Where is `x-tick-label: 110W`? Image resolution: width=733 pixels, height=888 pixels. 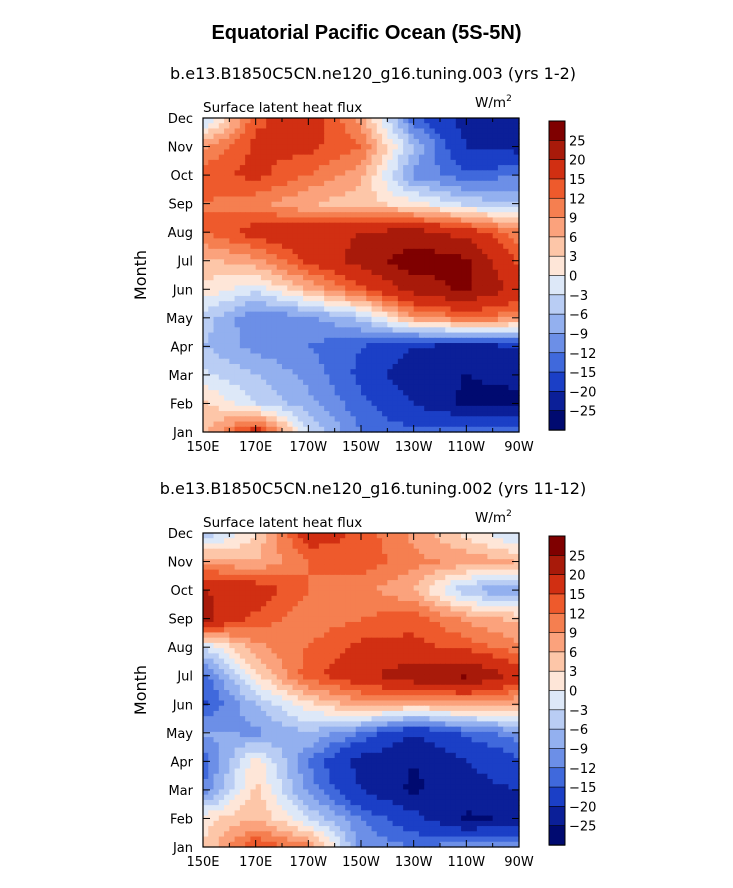 x-tick-label: 110W is located at coordinates (466, 447).